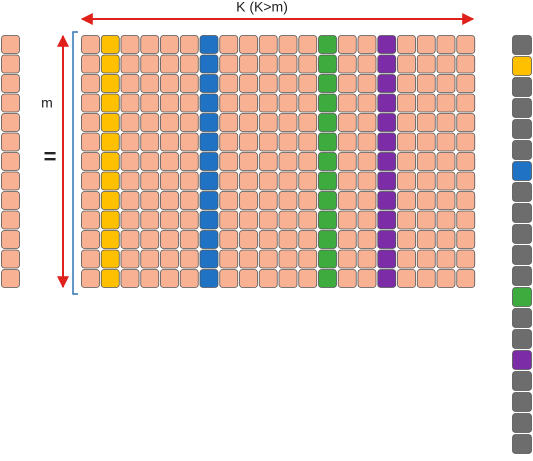 The height and width of the screenshot is (461, 533). Describe the element at coordinates (262, 7) in the screenshot. I see `k-label: K (K>m)` at that location.